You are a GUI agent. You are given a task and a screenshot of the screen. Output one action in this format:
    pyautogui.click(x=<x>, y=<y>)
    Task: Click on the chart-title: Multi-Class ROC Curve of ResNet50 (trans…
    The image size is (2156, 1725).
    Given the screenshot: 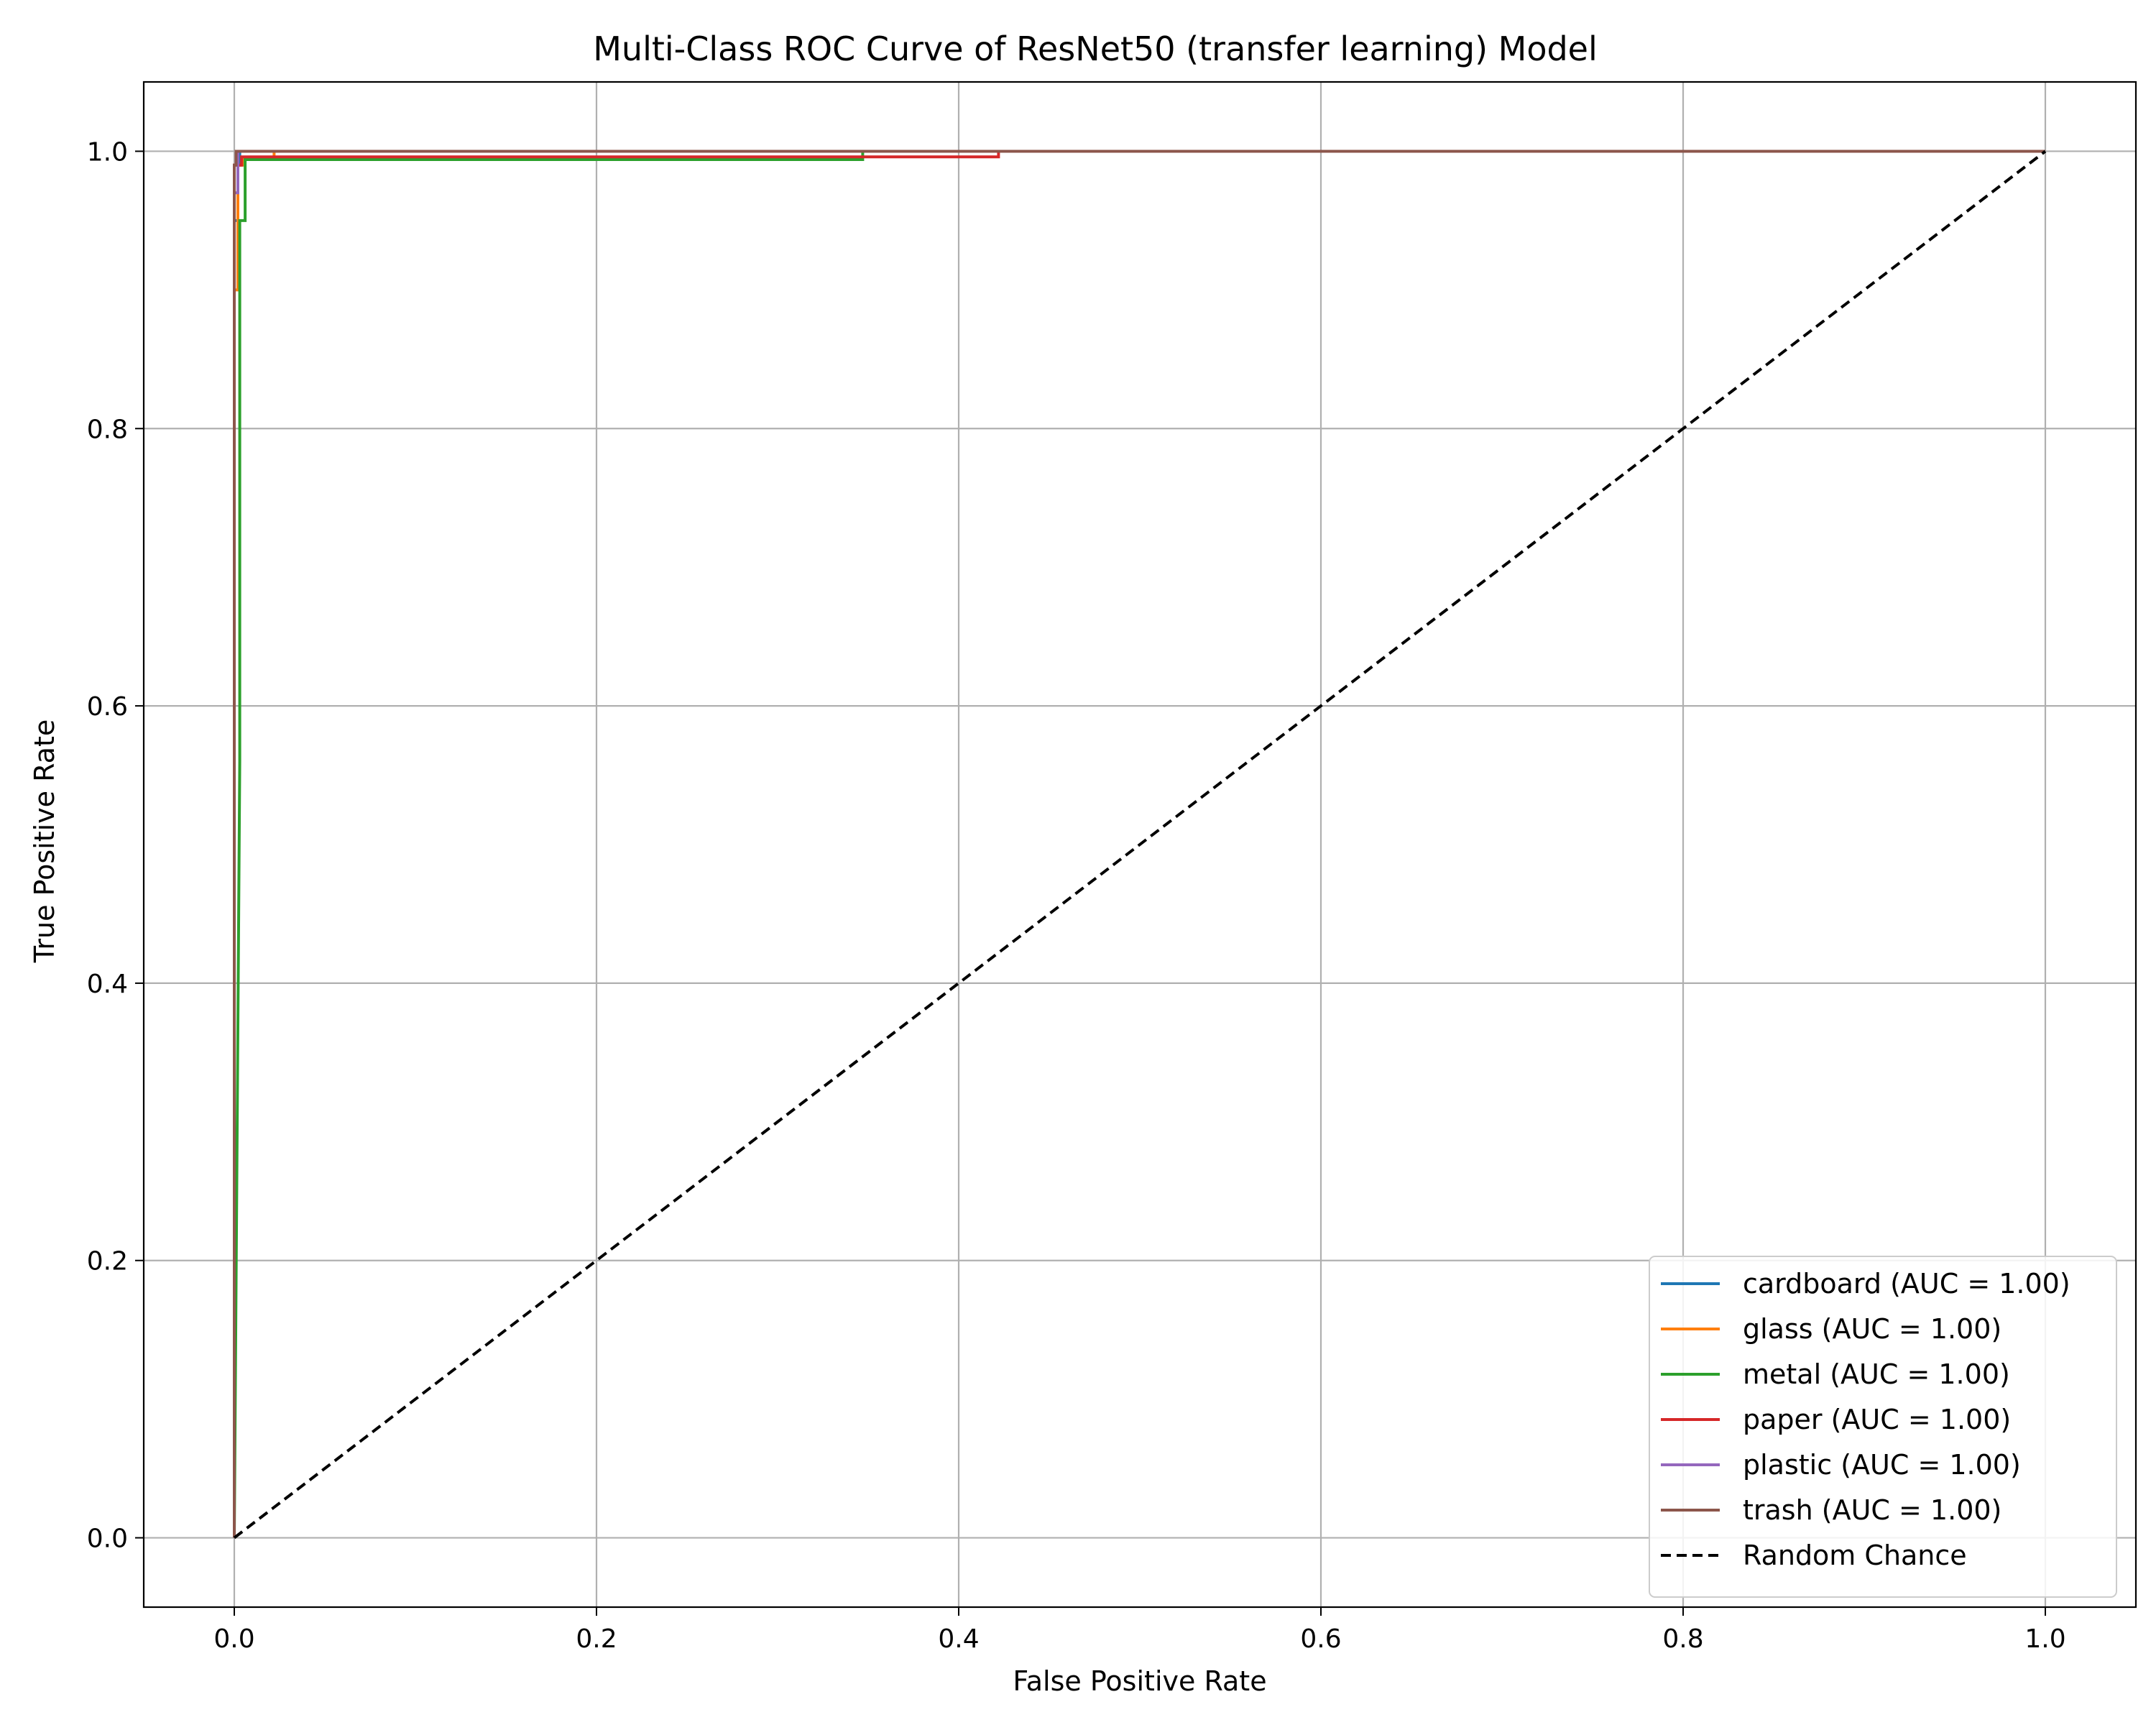 What is the action you would take?
    pyautogui.click(x=1096, y=48)
    